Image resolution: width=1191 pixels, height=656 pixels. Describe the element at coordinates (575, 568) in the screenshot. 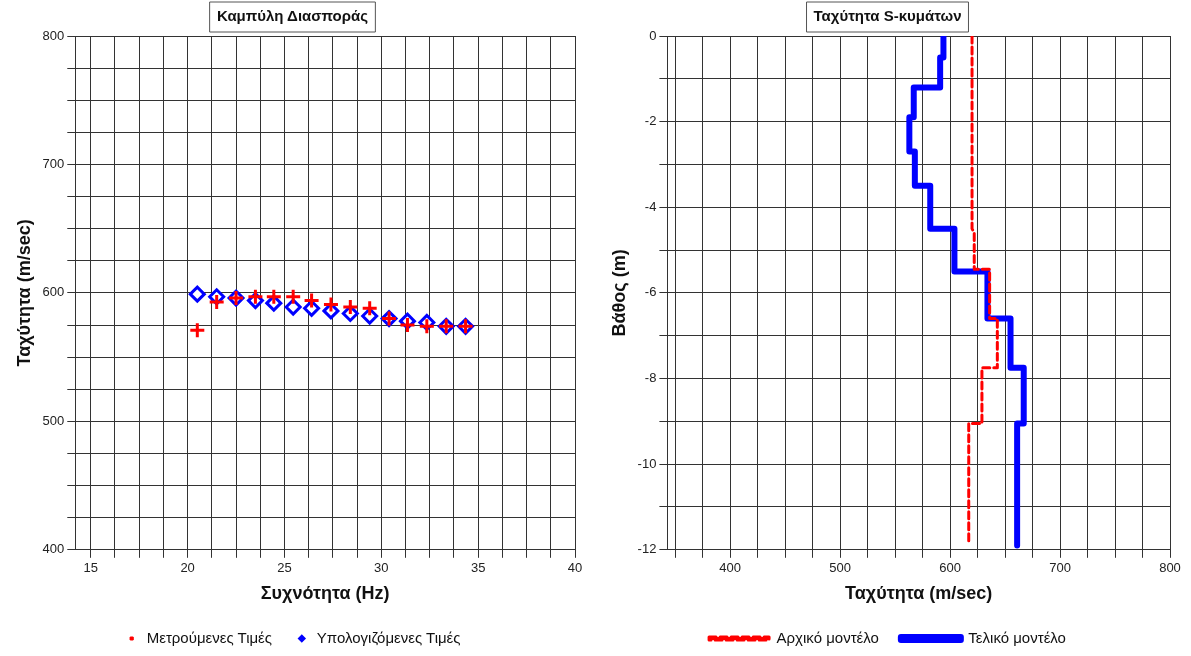

I see `x-tick-label: 40` at that location.